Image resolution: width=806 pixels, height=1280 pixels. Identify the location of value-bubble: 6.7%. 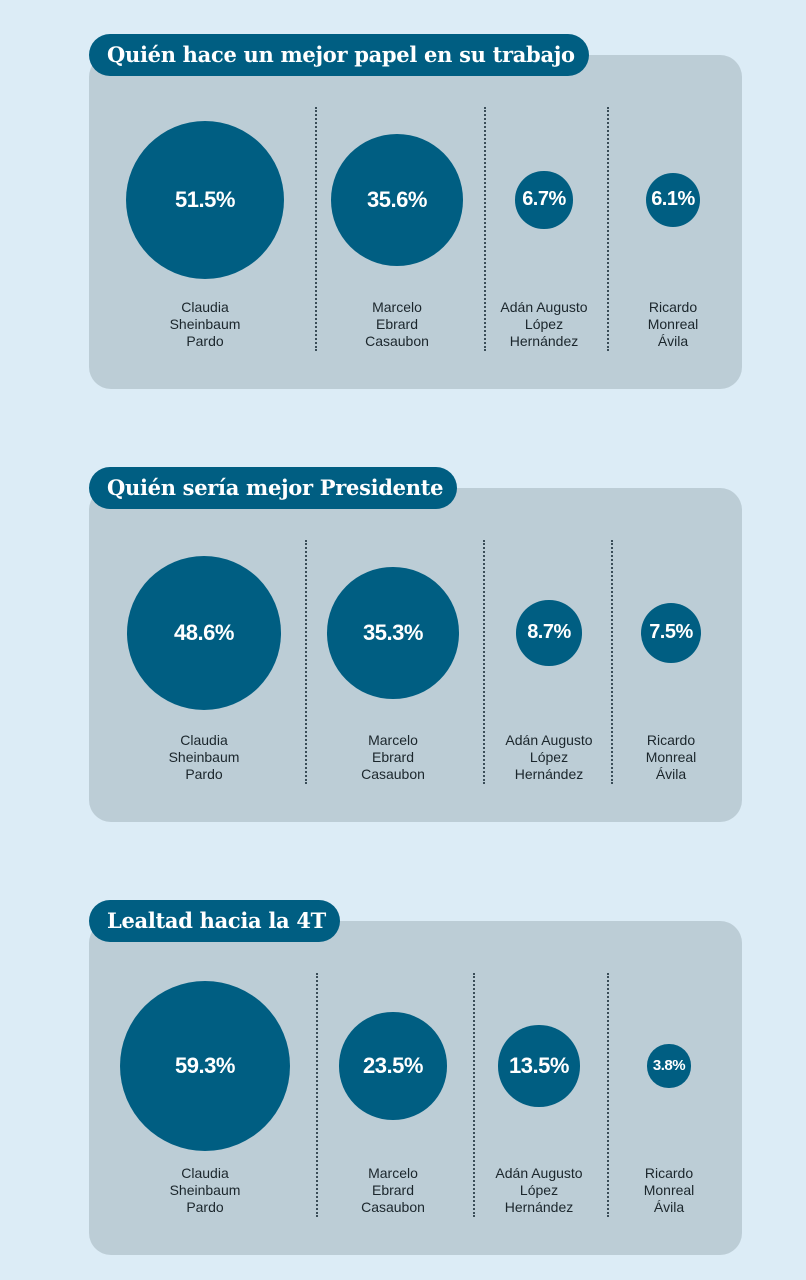
(544, 200).